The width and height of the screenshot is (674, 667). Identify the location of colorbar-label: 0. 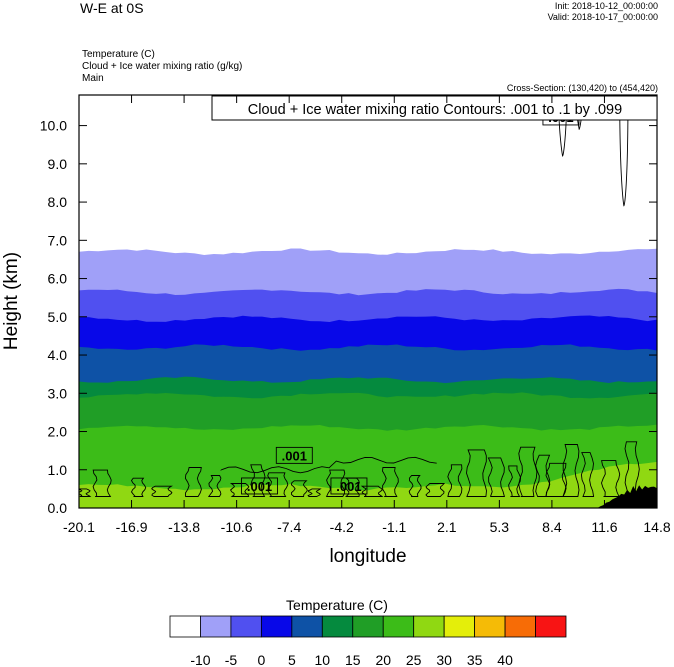
(261, 659).